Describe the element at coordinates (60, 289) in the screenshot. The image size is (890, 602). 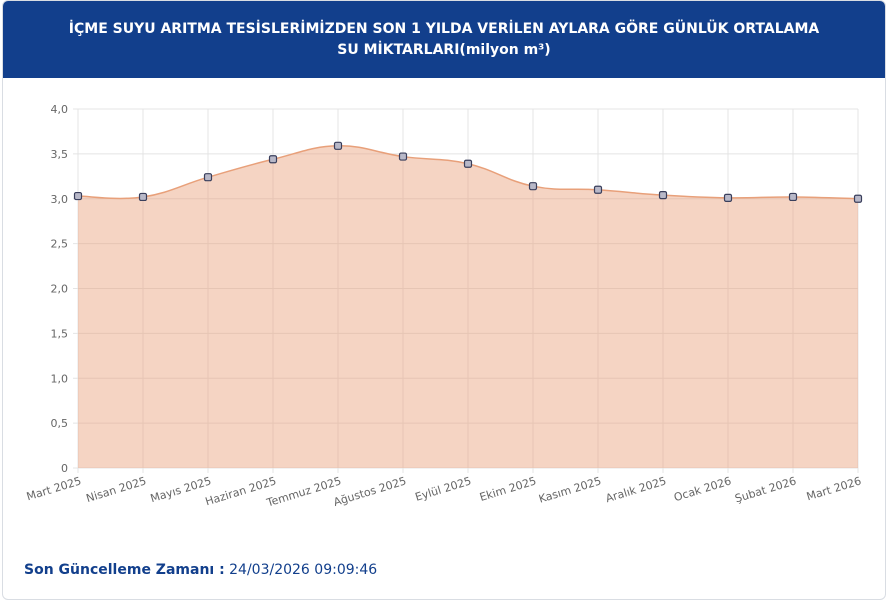
I see `y-tick-label: 2,0` at that location.